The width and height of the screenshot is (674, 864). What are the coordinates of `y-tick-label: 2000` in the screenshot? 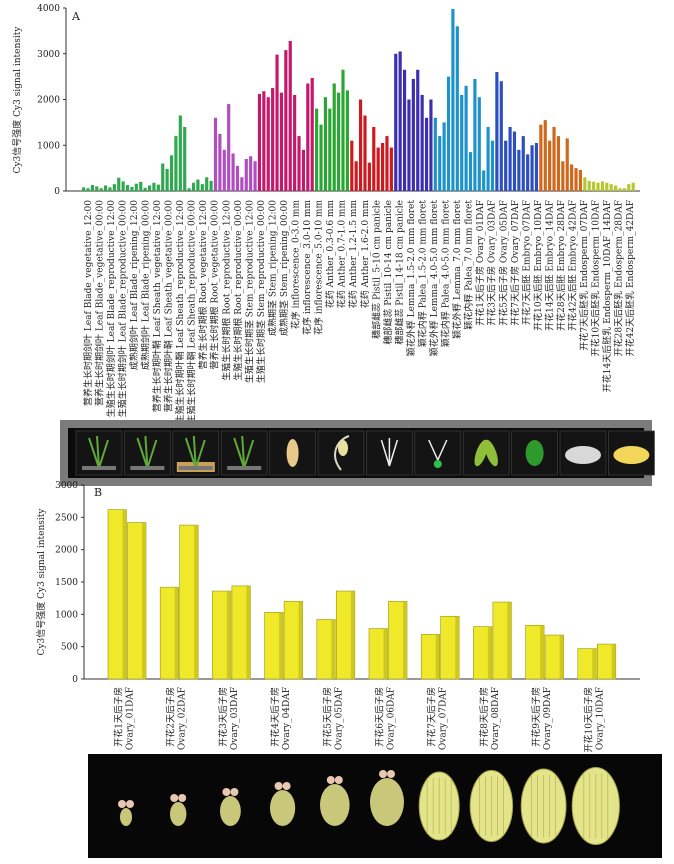 It's located at (48, 101).